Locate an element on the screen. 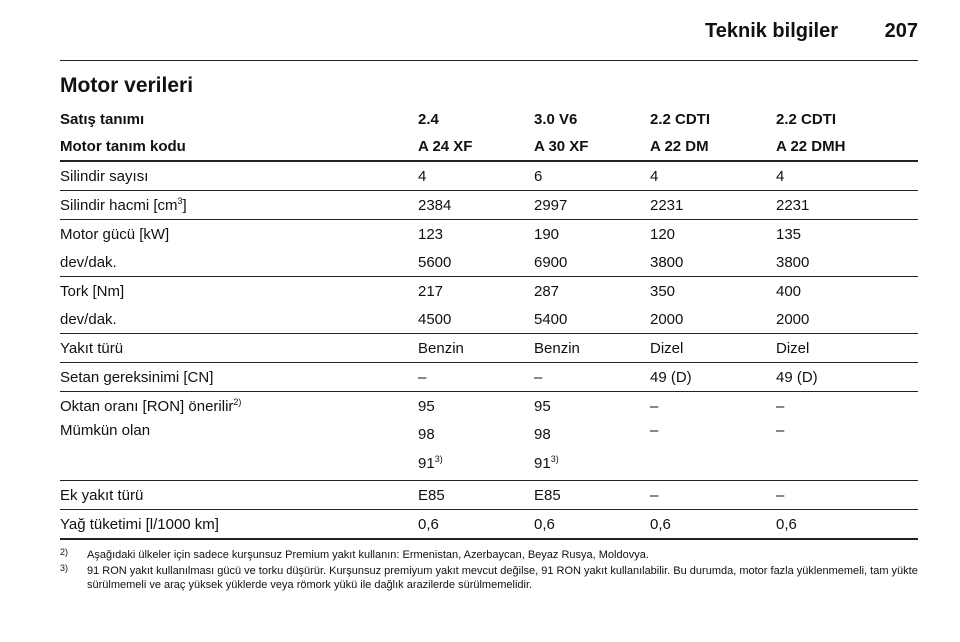 This screenshot has height=642, width=960. text: 98 is located at coordinates (426, 434).